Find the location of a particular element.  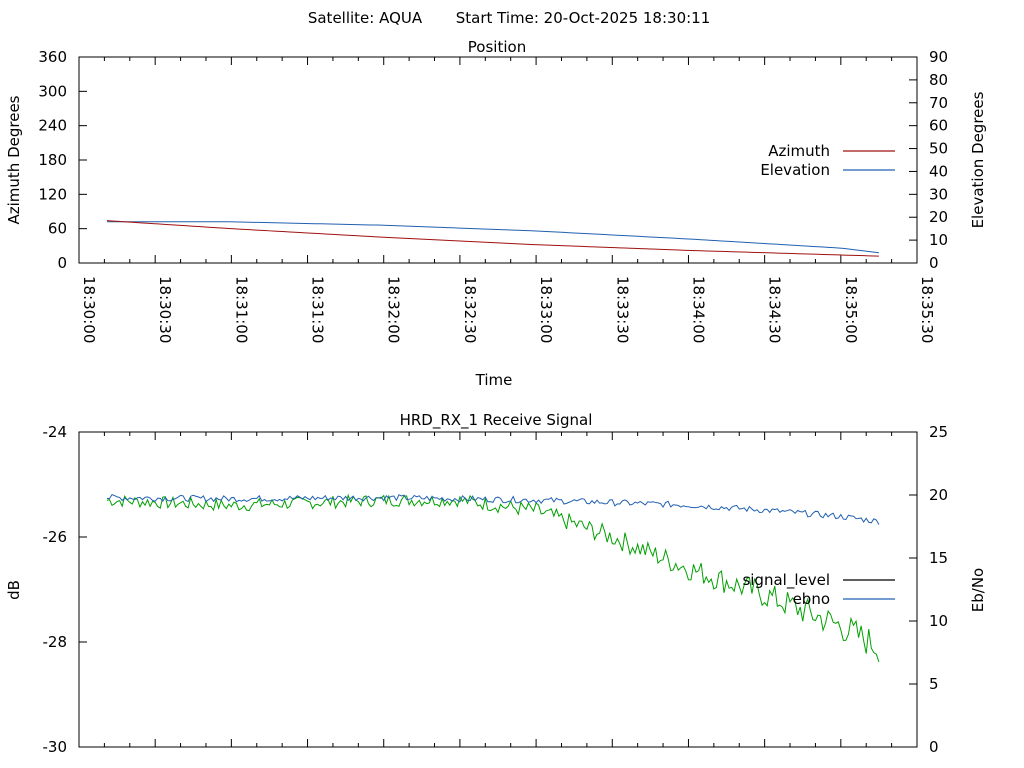

position-y2-tick-label: 70 is located at coordinates (938, 103).